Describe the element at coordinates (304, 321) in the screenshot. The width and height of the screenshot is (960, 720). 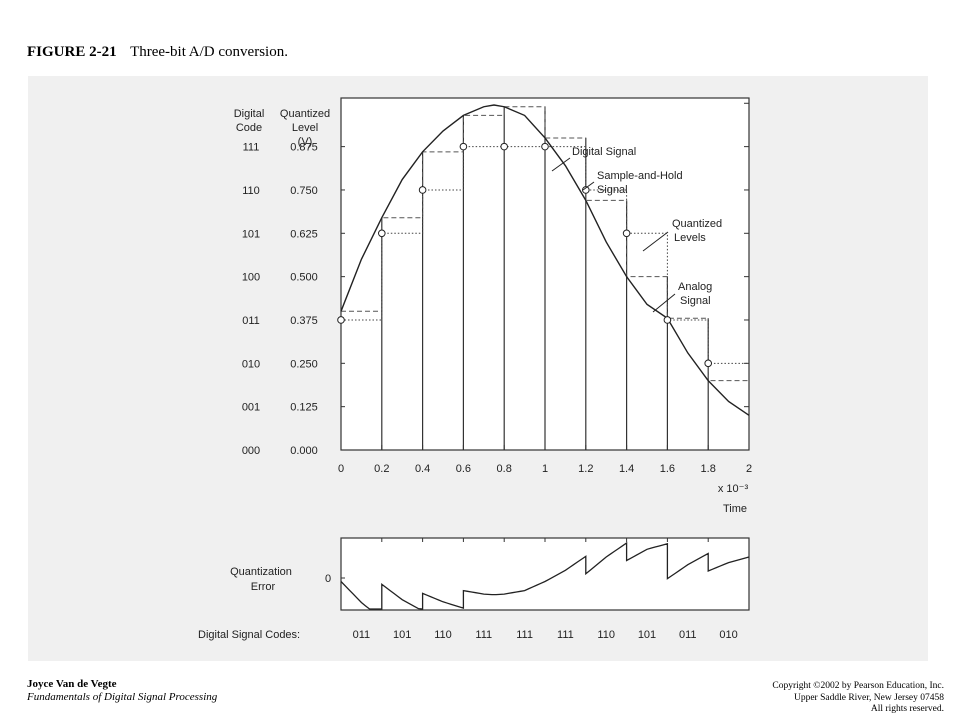
I see `quantized-level-label: 0.375` at that location.